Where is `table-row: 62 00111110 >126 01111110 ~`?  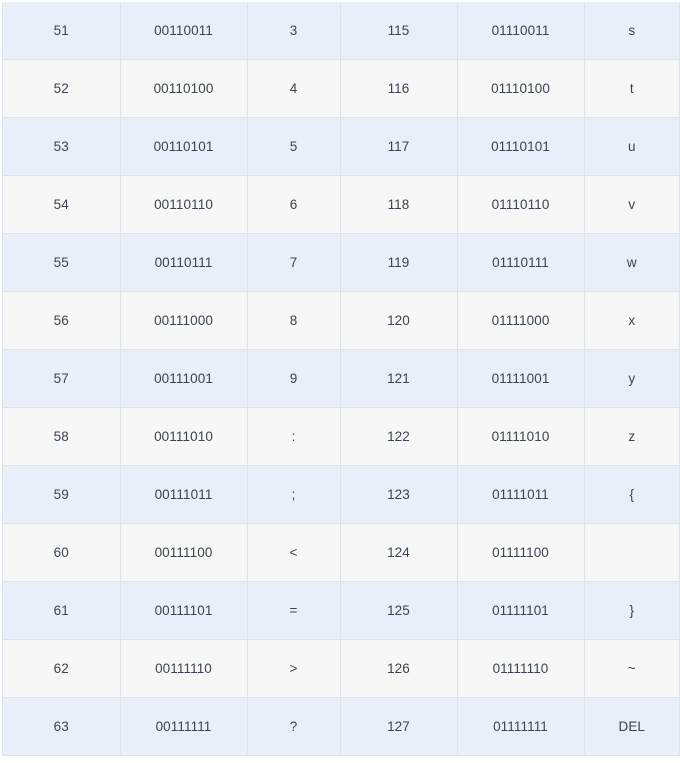 table-row: 62 00111110 >126 01111110 ~ is located at coordinates (341, 668).